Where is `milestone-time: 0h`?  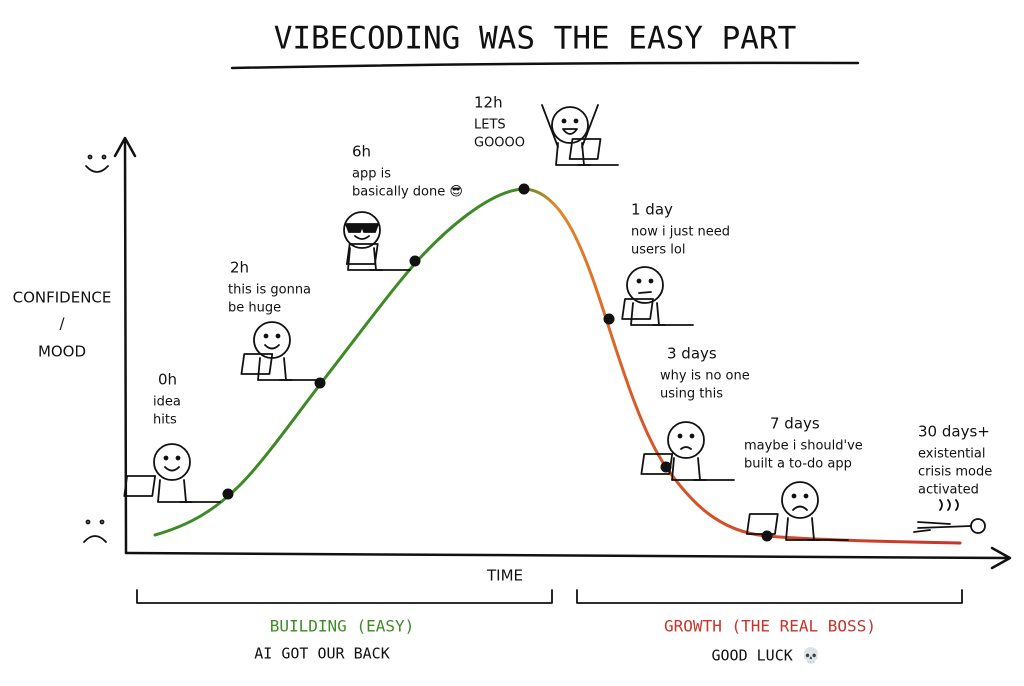
milestone-time: 0h is located at coordinates (167, 380).